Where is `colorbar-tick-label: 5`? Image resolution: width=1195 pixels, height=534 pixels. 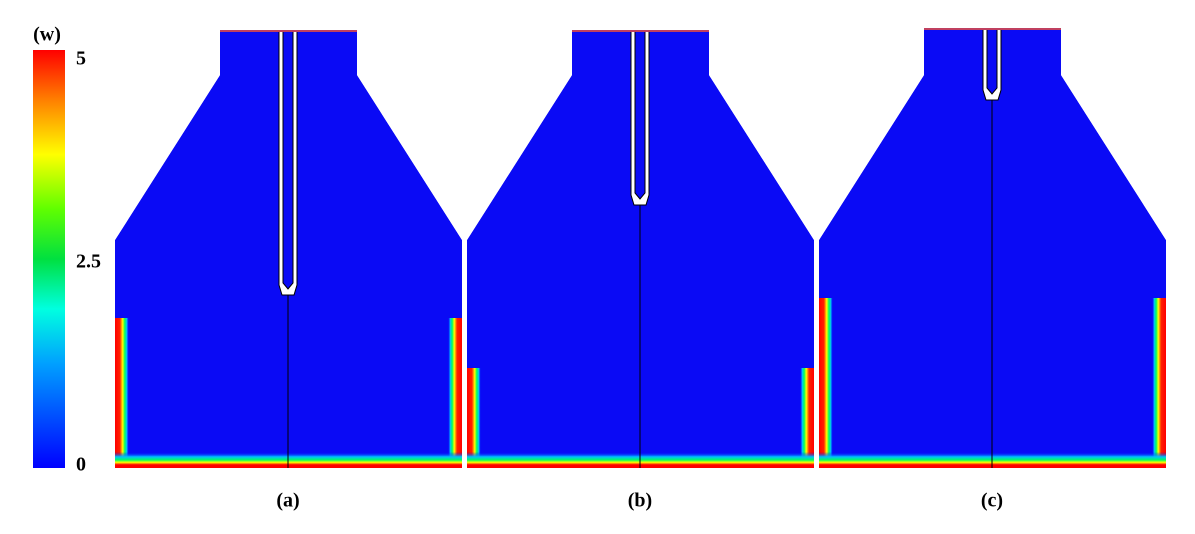
colorbar-tick-label: 5 is located at coordinates (81, 59).